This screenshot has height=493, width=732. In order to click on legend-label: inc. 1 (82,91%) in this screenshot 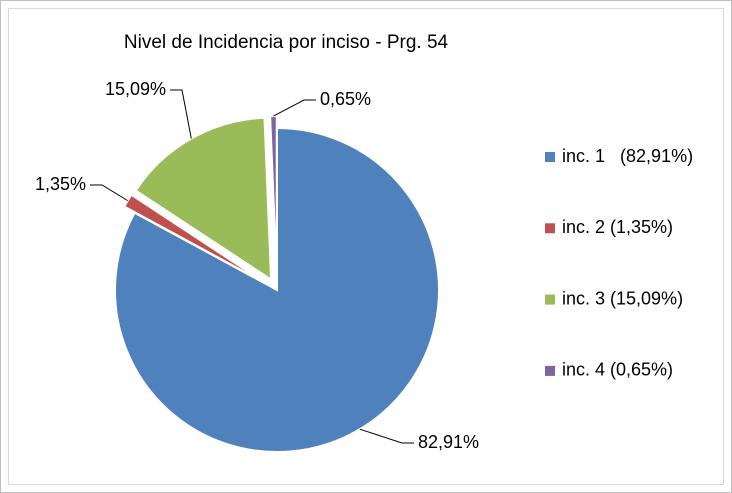, I will do `click(627, 156)`.